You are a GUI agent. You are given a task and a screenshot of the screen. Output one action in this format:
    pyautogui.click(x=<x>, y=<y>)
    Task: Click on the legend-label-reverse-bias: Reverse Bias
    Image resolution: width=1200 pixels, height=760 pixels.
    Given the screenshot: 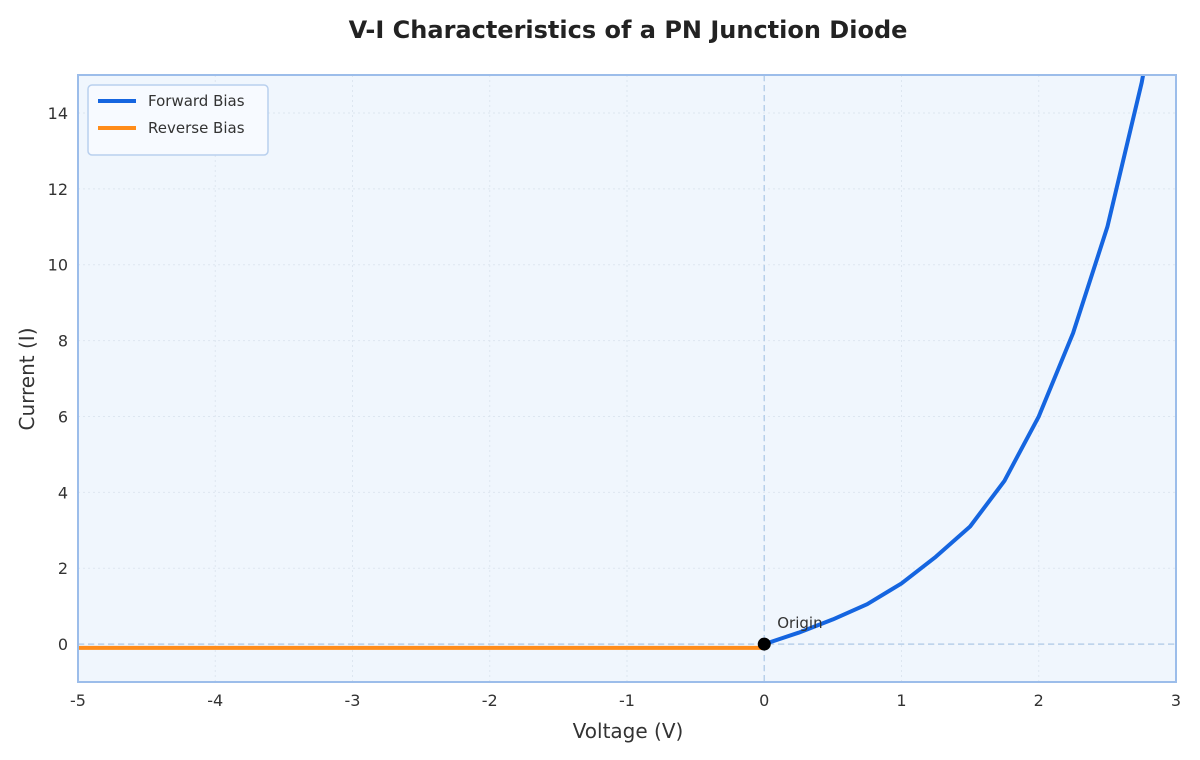 What is the action you would take?
    pyautogui.click(x=196, y=128)
    